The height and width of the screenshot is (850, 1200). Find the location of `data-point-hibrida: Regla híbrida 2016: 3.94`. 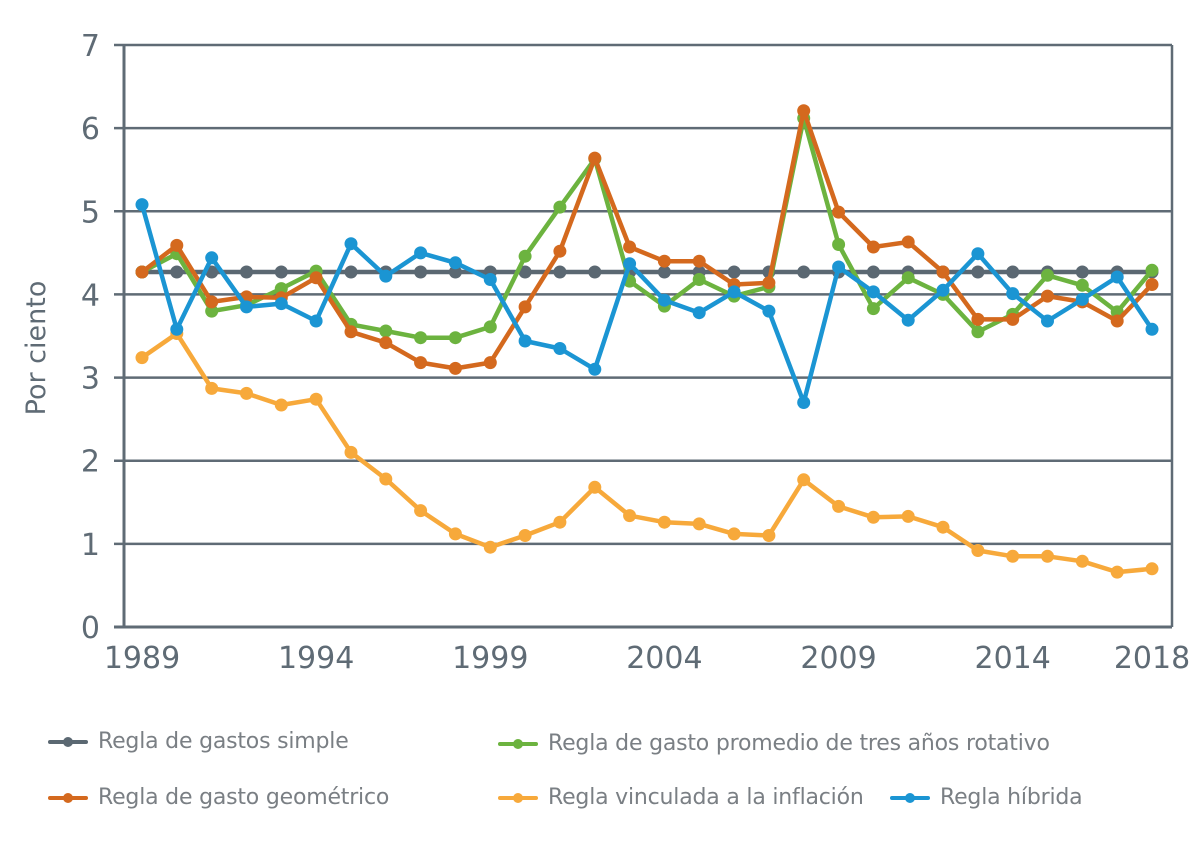

data-point-hibrida: Regla híbrida 2016: 3.94 is located at coordinates (1082, 299).